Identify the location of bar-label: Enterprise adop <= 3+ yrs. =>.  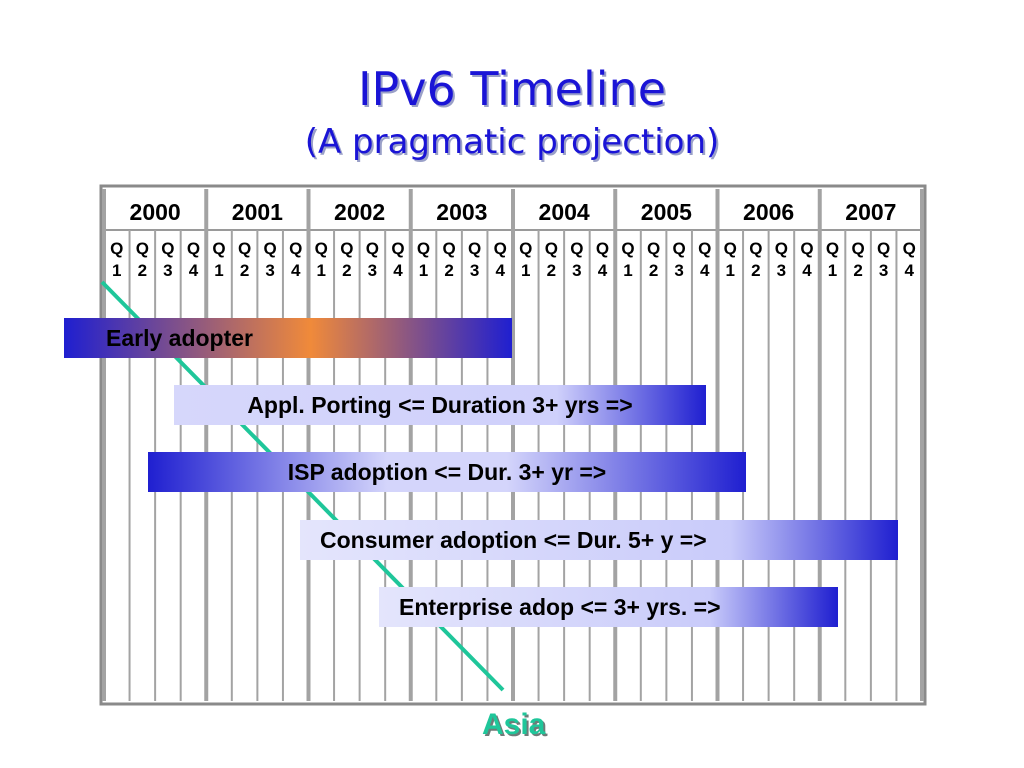
(560, 606).